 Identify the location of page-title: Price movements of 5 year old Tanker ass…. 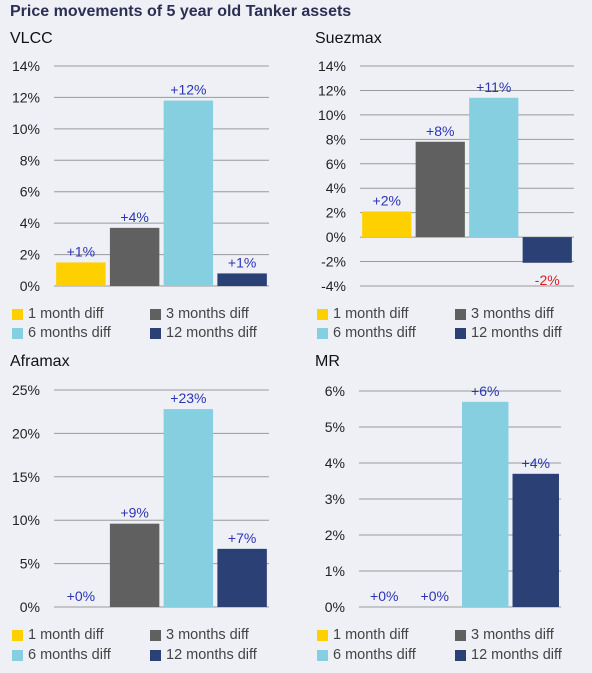
(181, 11).